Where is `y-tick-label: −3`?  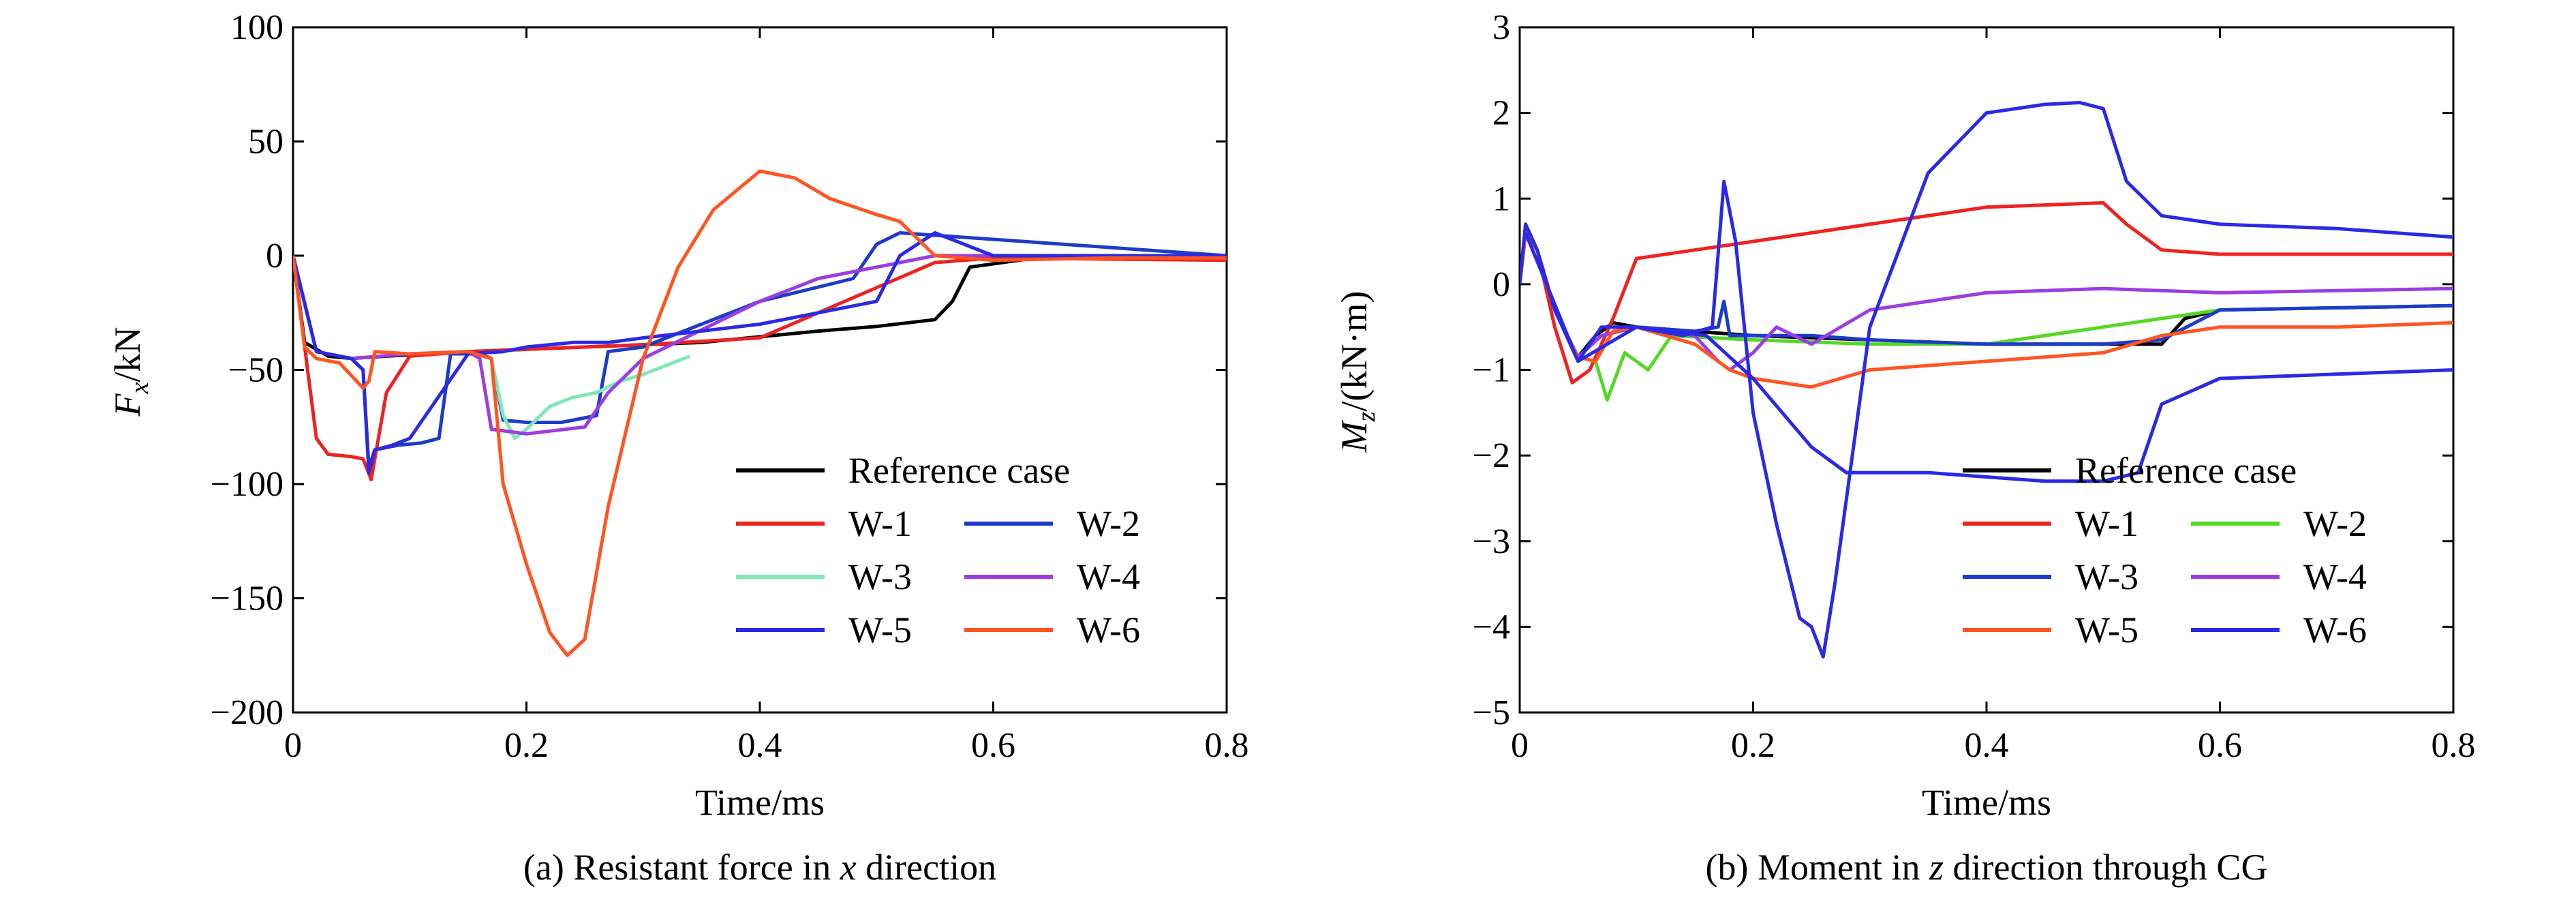 y-tick-label: −3 is located at coordinates (1491, 541).